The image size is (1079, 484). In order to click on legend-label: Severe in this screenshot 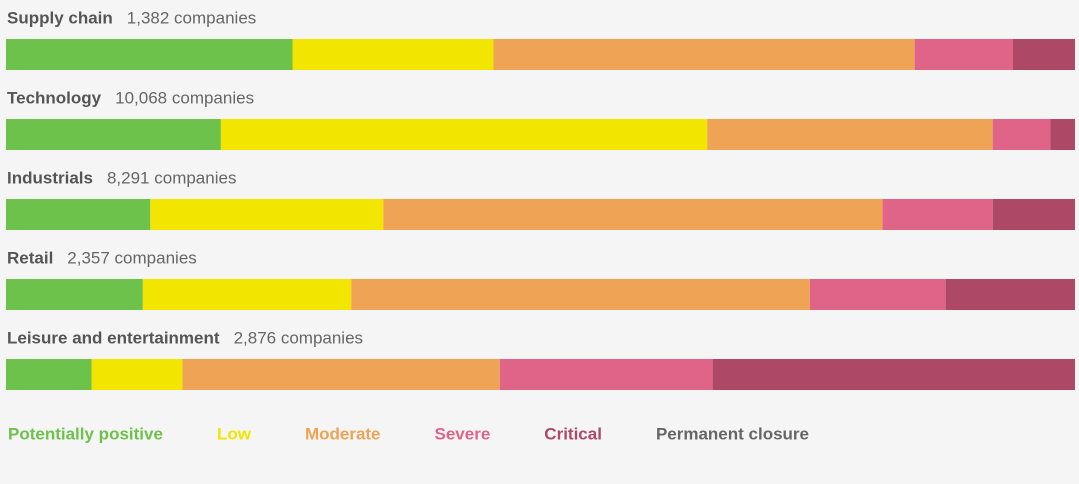, I will do `click(463, 433)`.